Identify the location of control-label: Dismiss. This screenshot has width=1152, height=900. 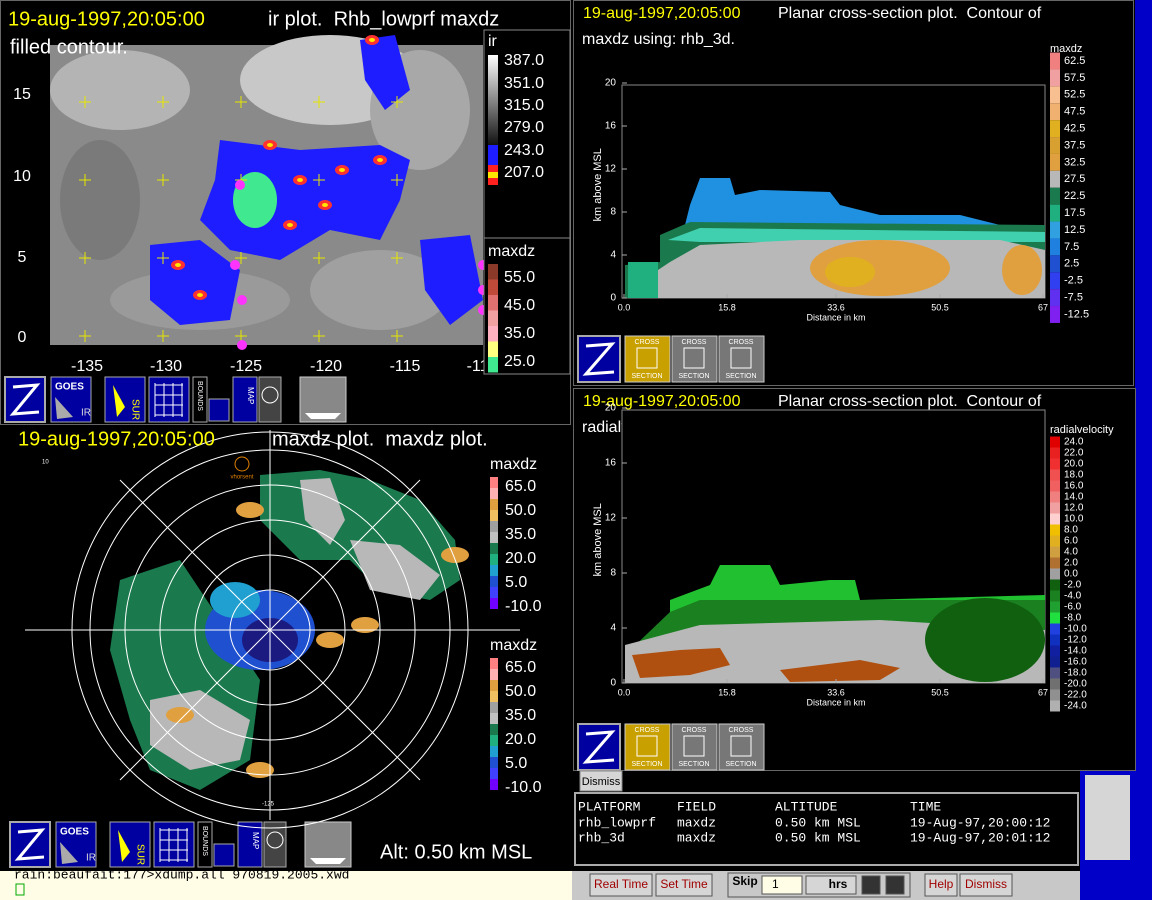
(986, 884).